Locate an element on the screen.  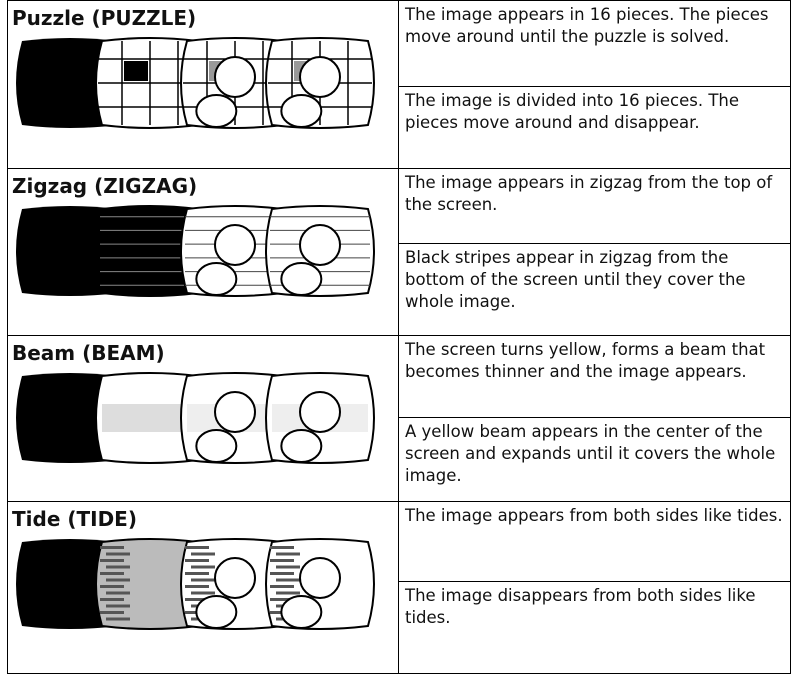
effect-cell: Tide (TIDE) is located at coordinates (203, 587).